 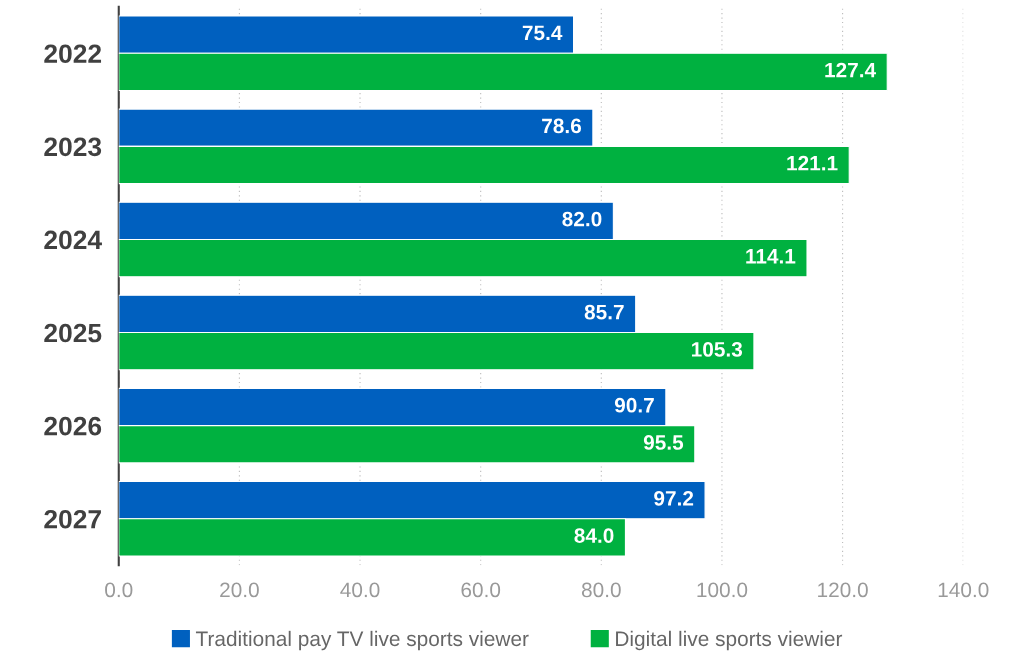 What do you see at coordinates (663, 442) in the screenshot?
I see `data-label: 95.5` at bounding box center [663, 442].